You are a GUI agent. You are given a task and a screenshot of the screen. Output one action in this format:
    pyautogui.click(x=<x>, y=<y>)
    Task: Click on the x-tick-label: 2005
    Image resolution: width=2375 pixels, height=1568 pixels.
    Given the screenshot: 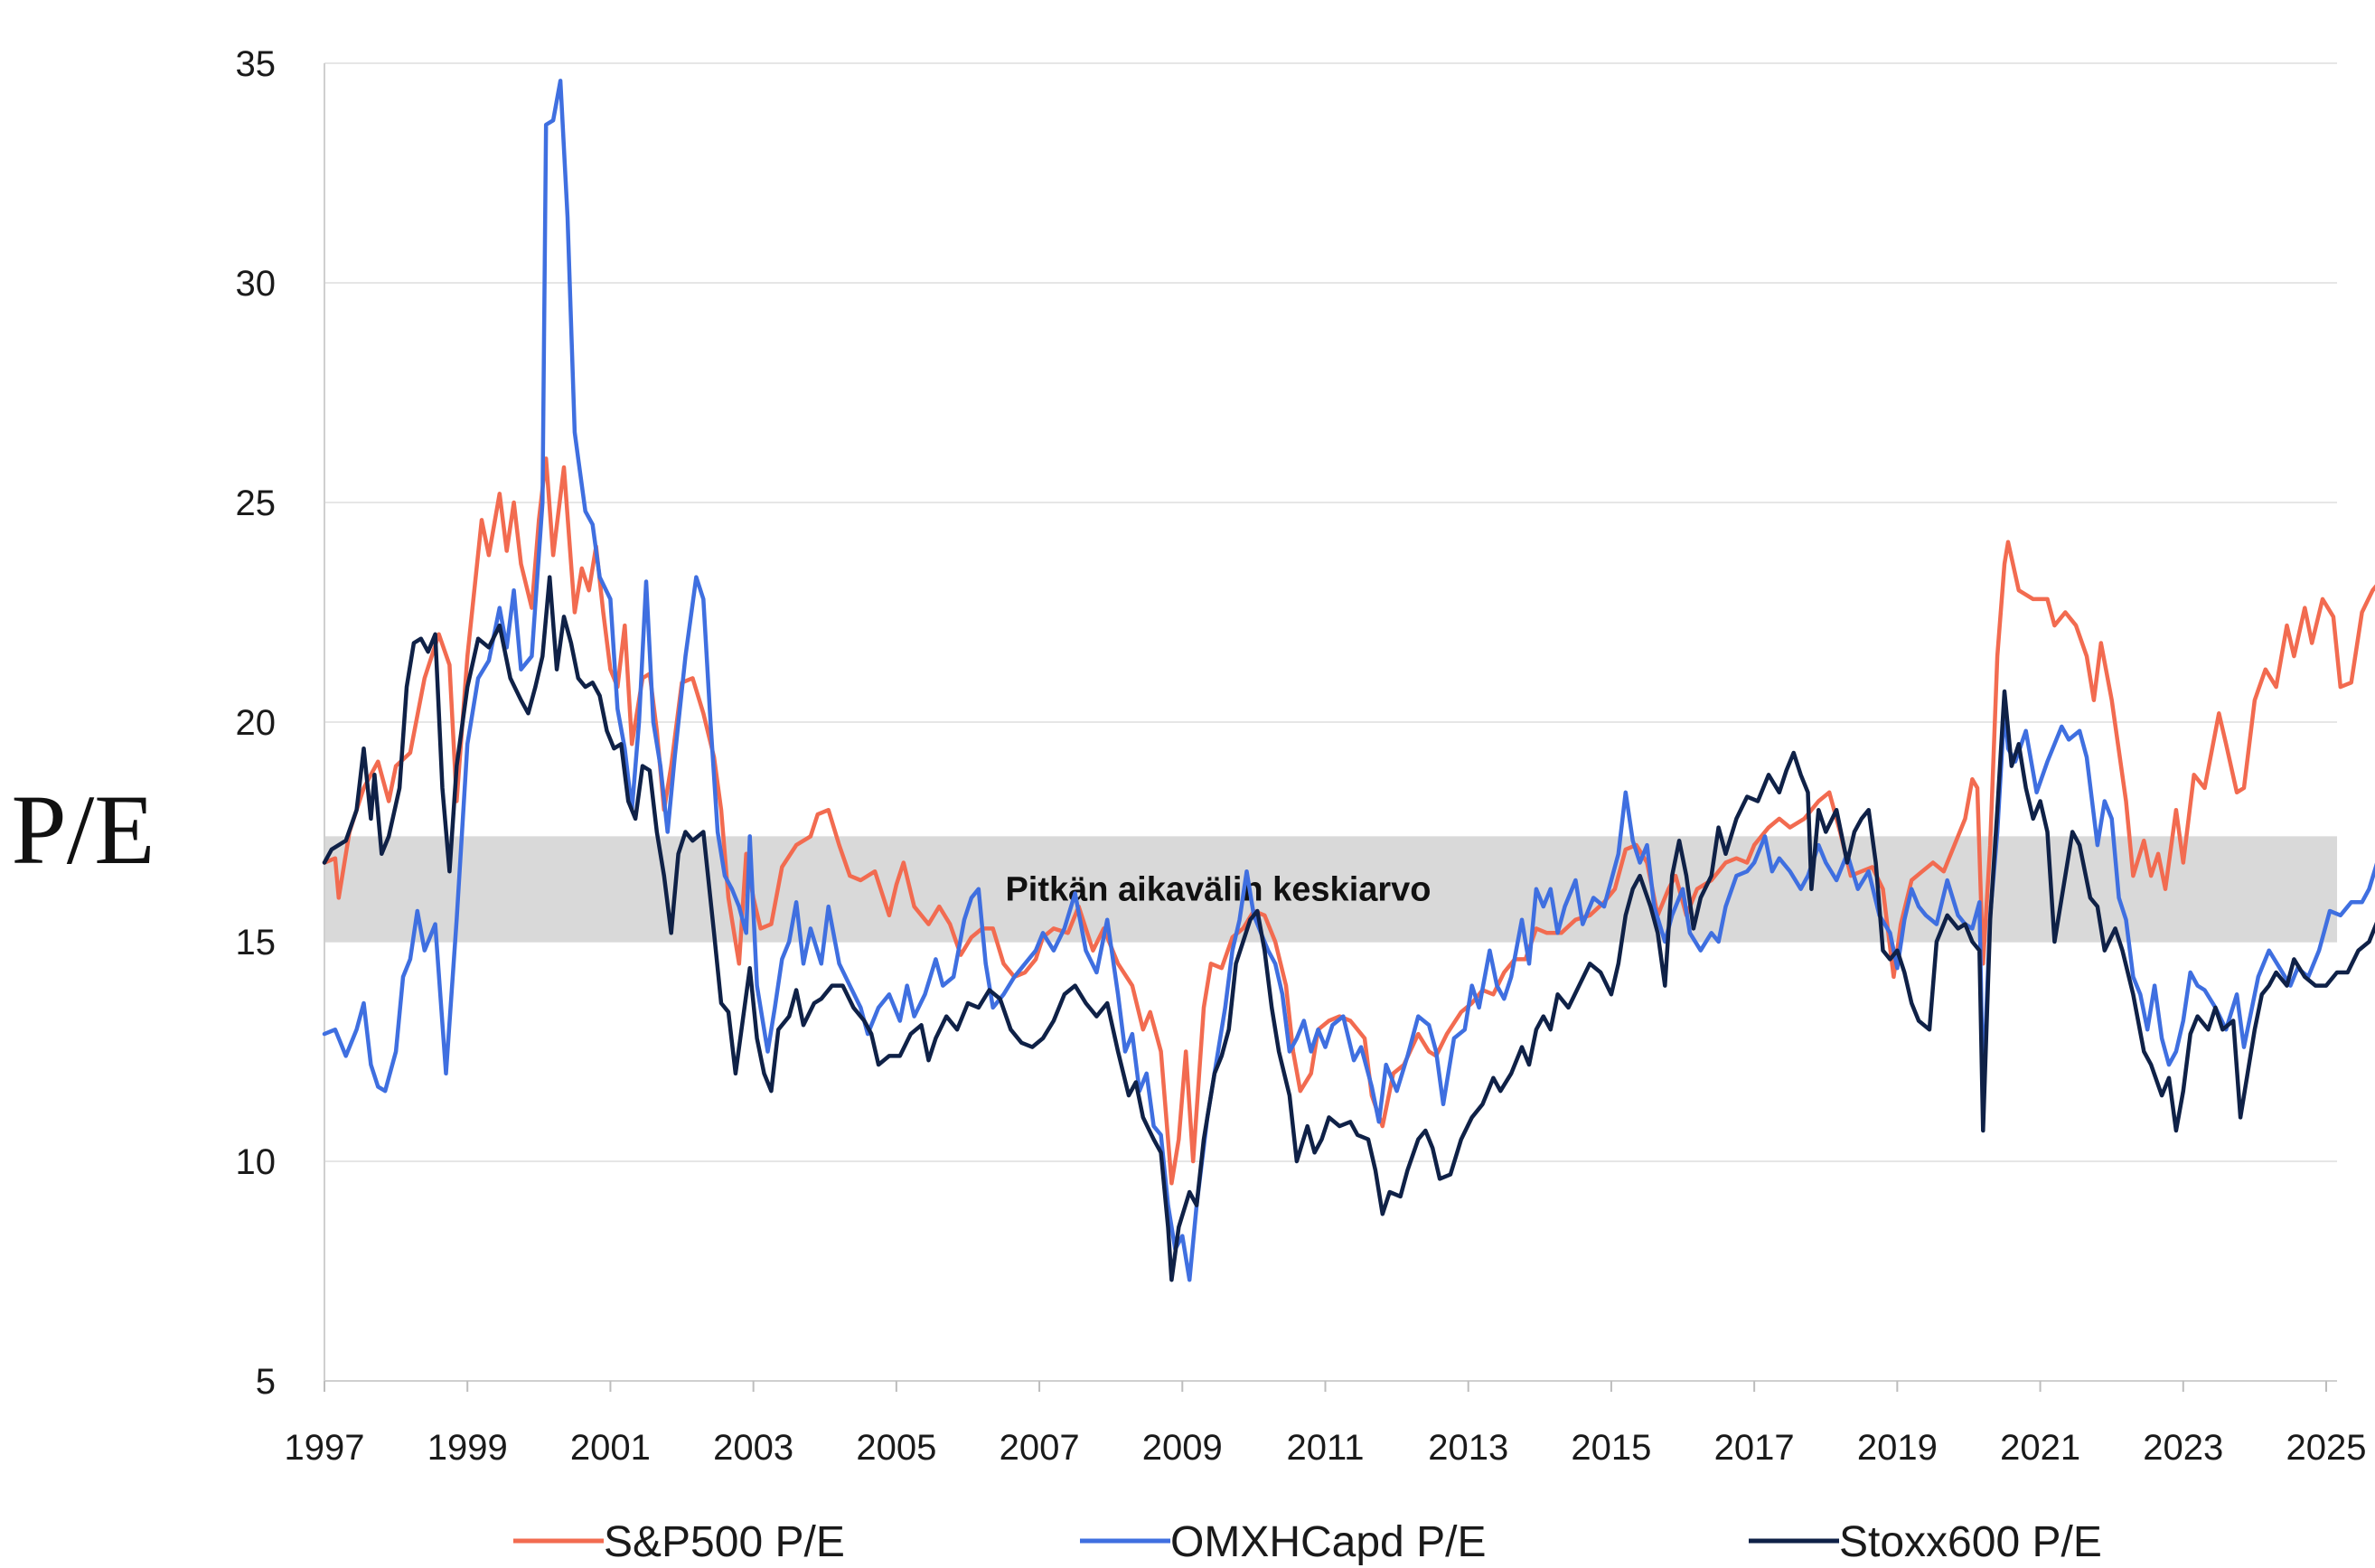 What is the action you would take?
    pyautogui.click(x=896, y=1448)
    